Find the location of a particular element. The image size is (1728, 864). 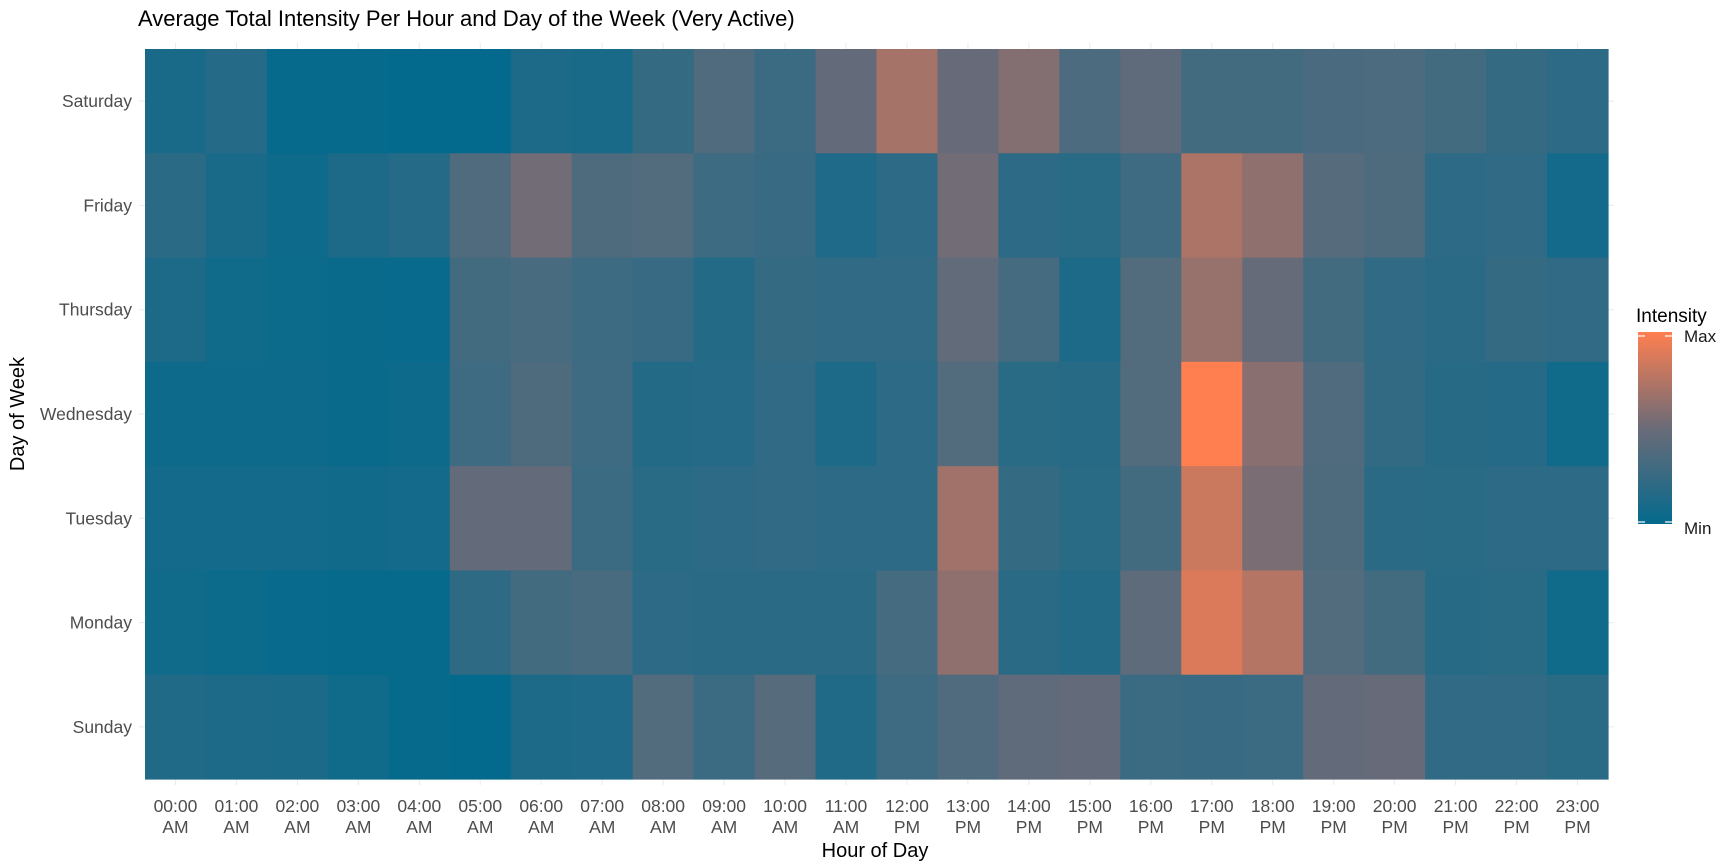

y-axis-title: Day of Week is located at coordinates (18, 413).